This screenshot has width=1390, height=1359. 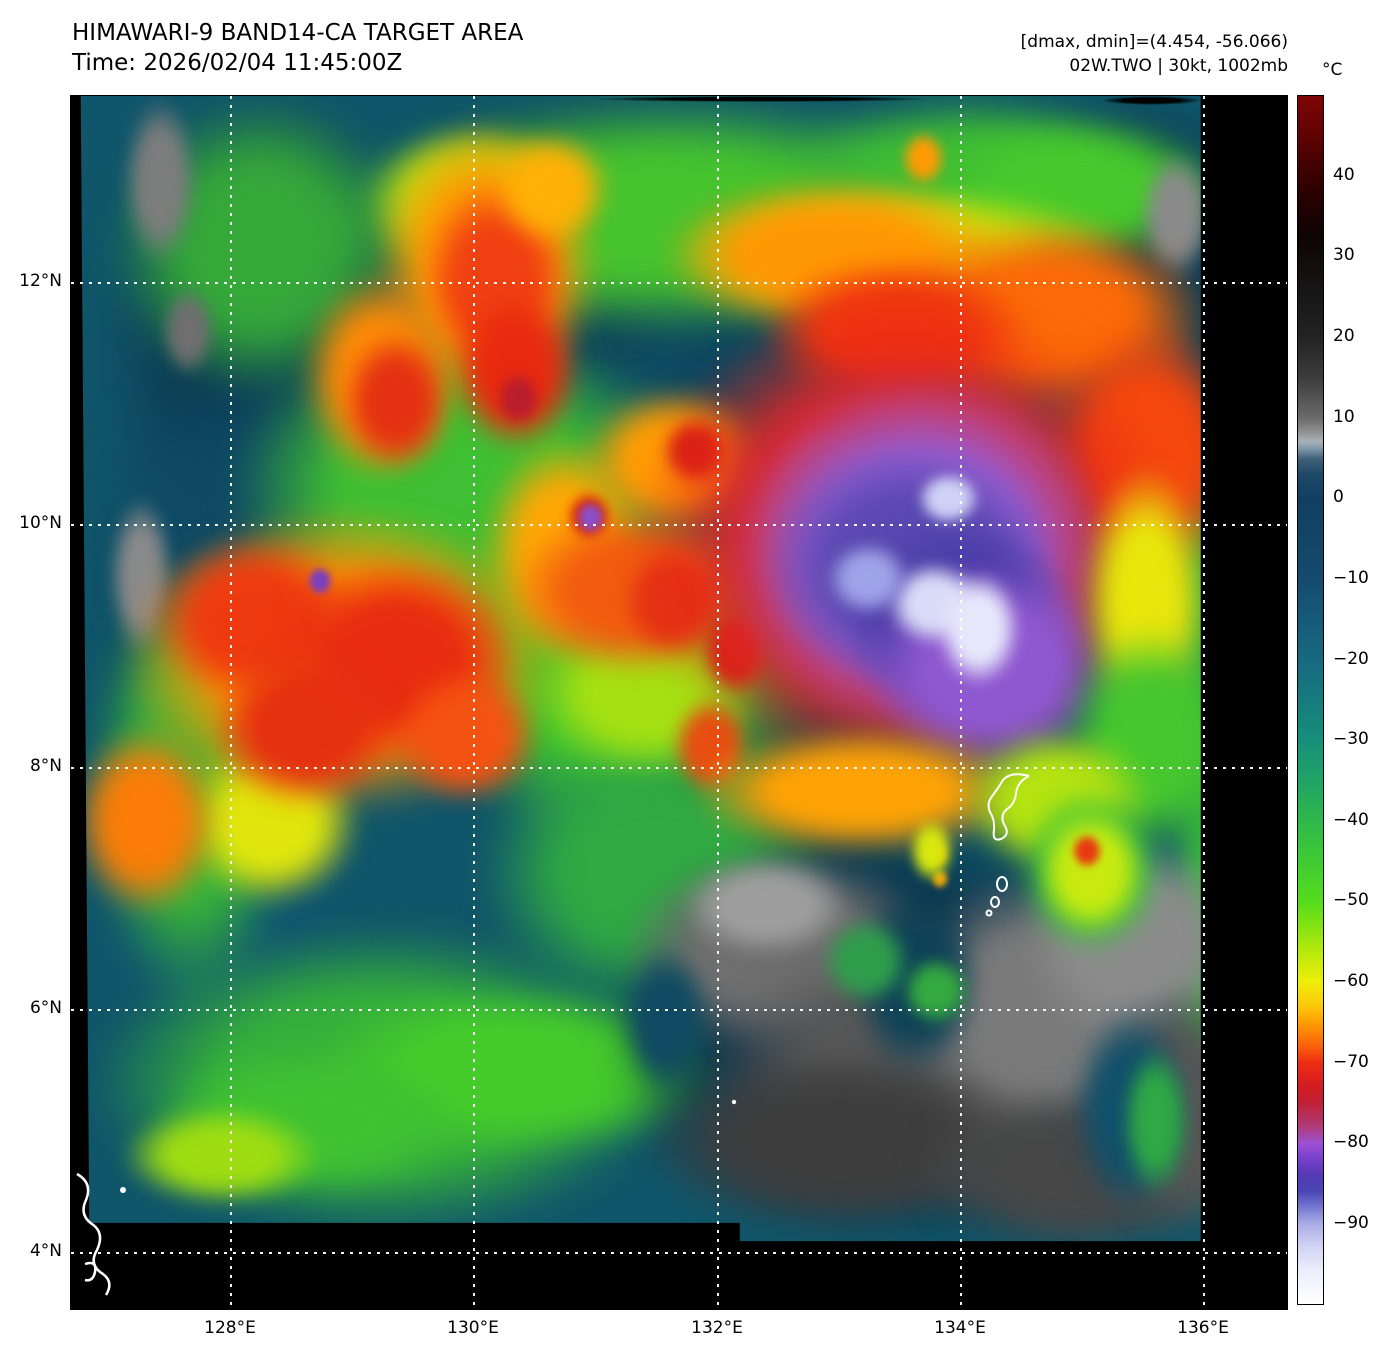 I want to click on colorbar, so click(x=1310, y=700).